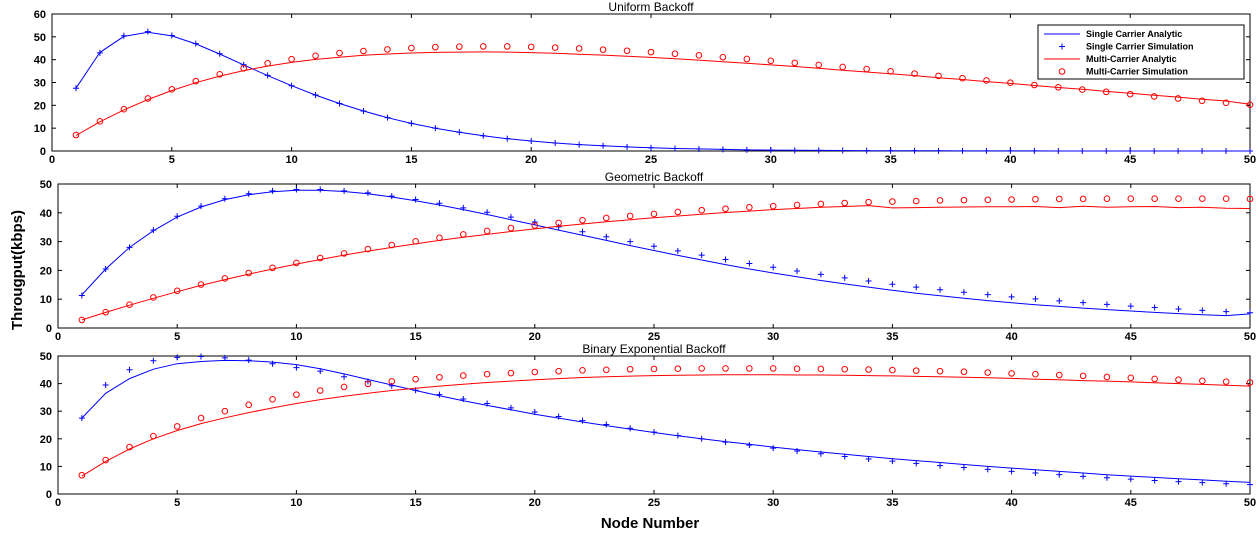 The width and height of the screenshot is (1259, 540). I want to click on x-axis-title: Node Number, so click(650, 523).